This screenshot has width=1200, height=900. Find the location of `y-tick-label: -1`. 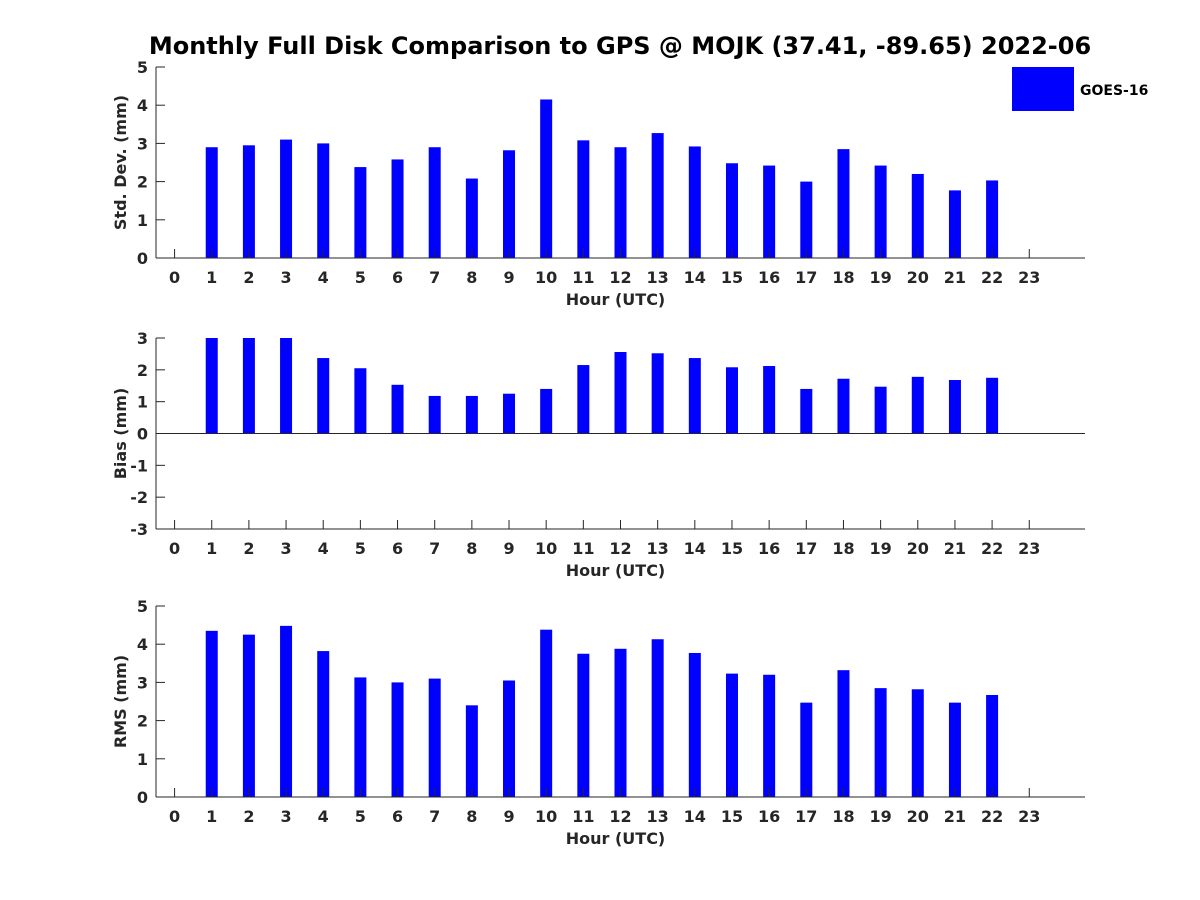

y-tick-label: -1 is located at coordinates (139, 465).